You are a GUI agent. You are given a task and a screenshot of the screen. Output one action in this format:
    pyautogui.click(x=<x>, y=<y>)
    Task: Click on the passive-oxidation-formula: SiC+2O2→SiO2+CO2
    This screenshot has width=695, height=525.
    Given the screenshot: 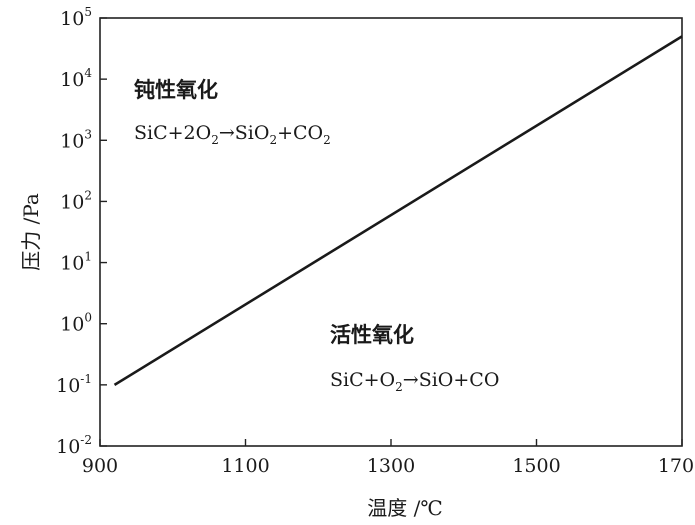 What is the action you would take?
    pyautogui.click(x=232, y=134)
    